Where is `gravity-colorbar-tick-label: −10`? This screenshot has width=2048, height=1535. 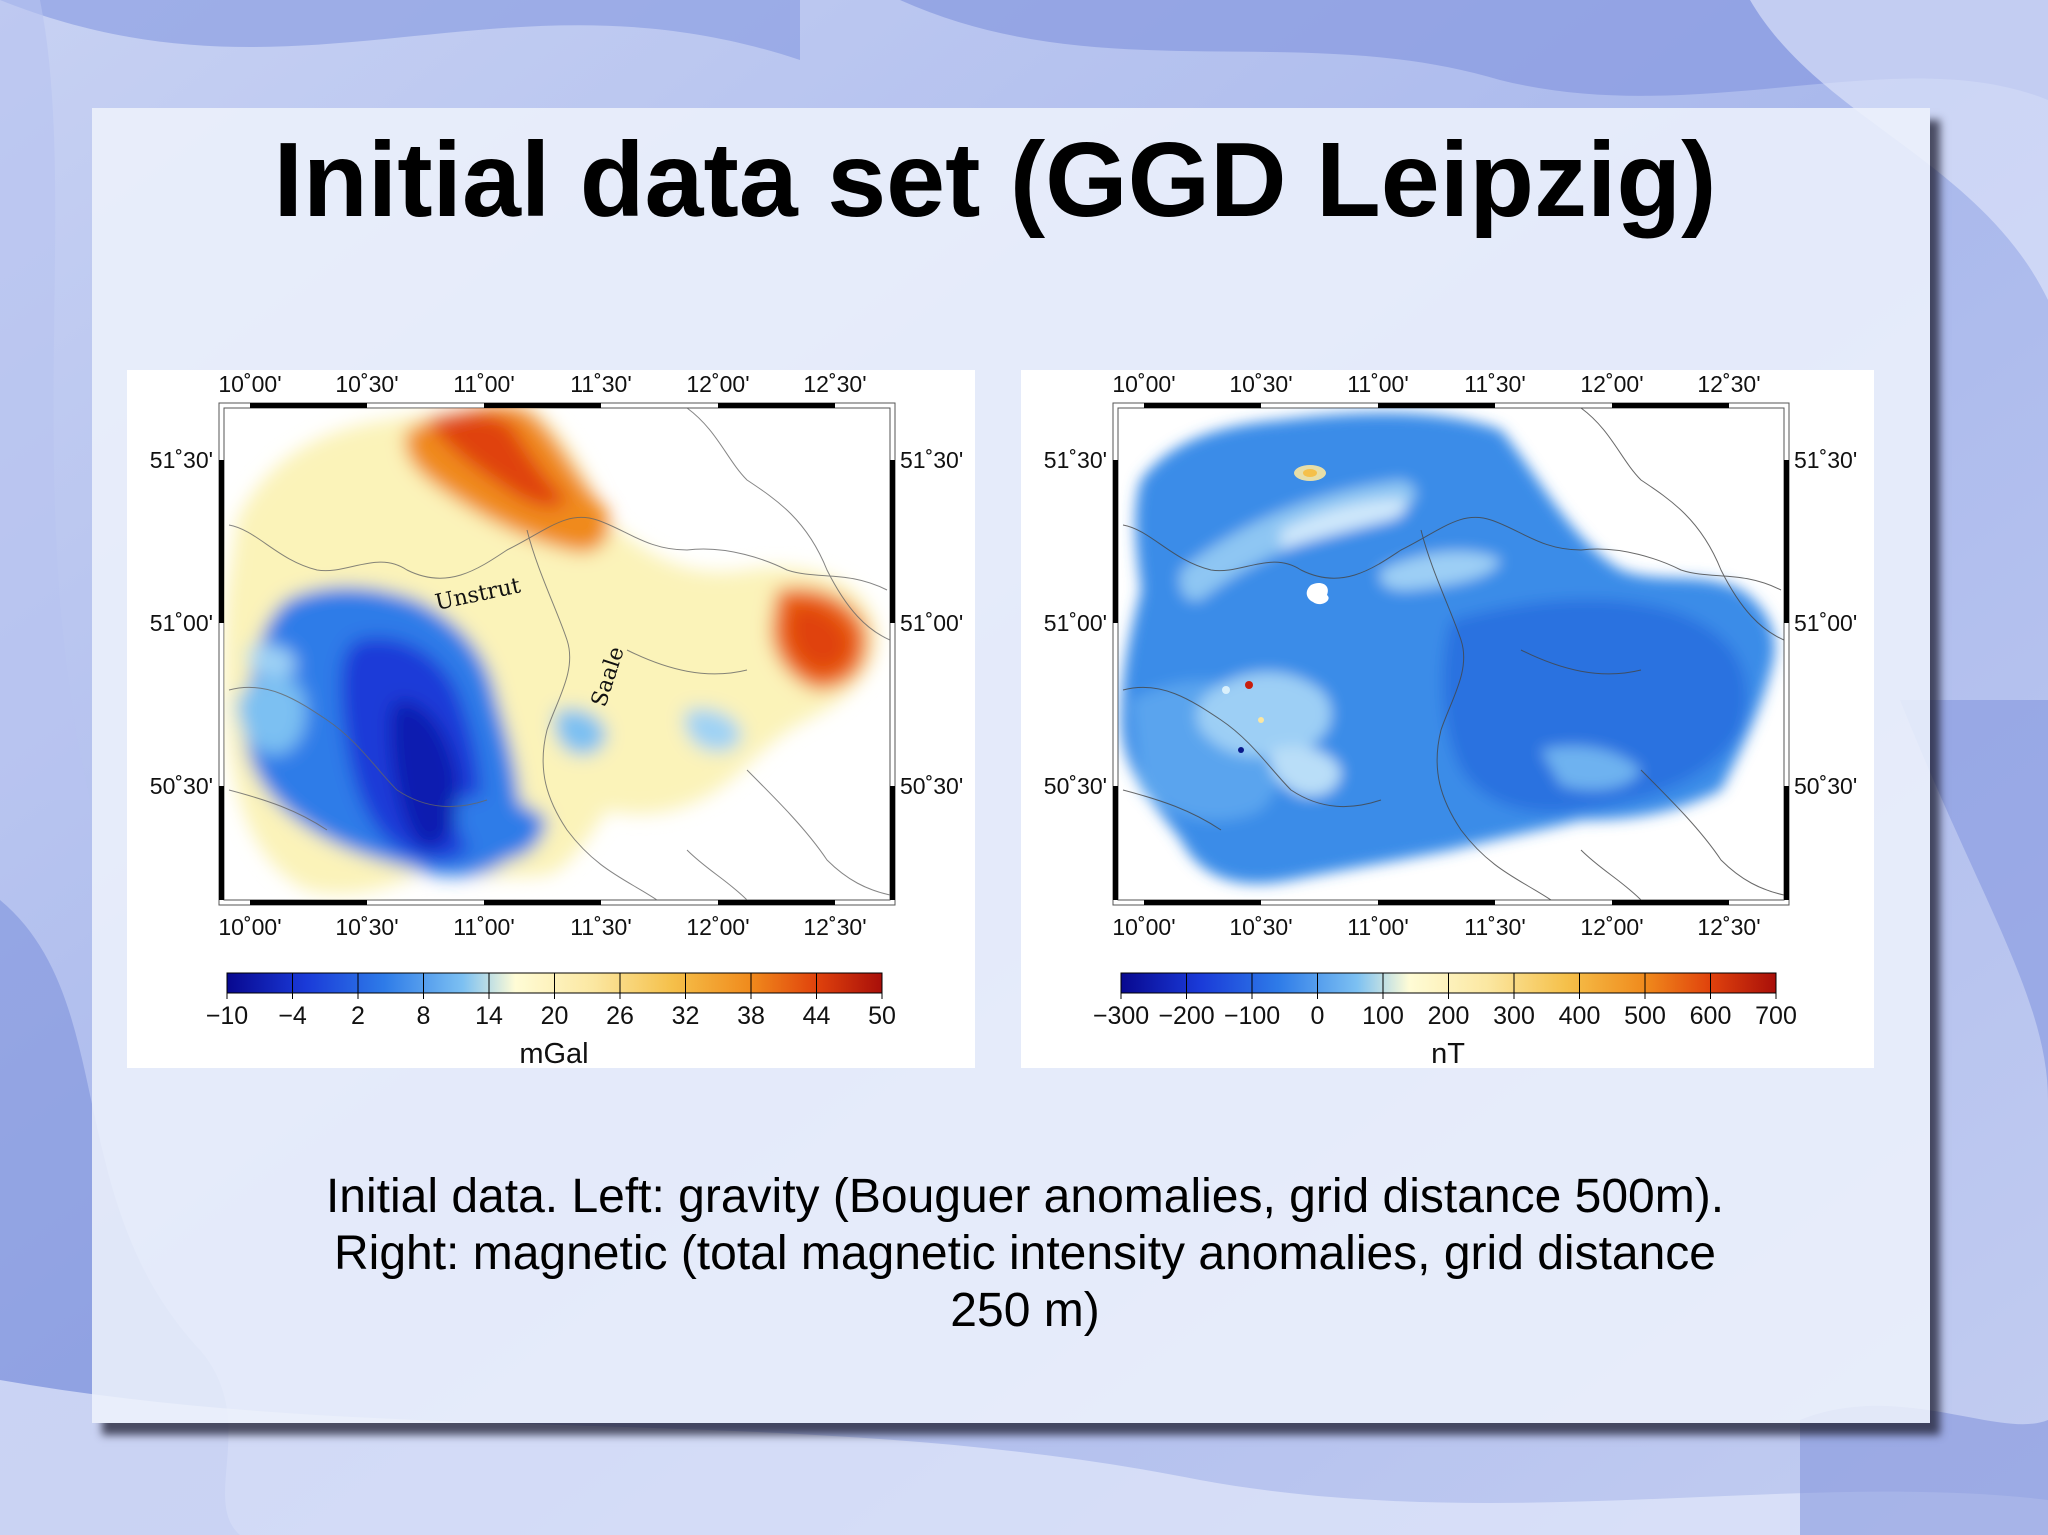
gravity-colorbar-tick-label: −10 is located at coordinates (227, 1016).